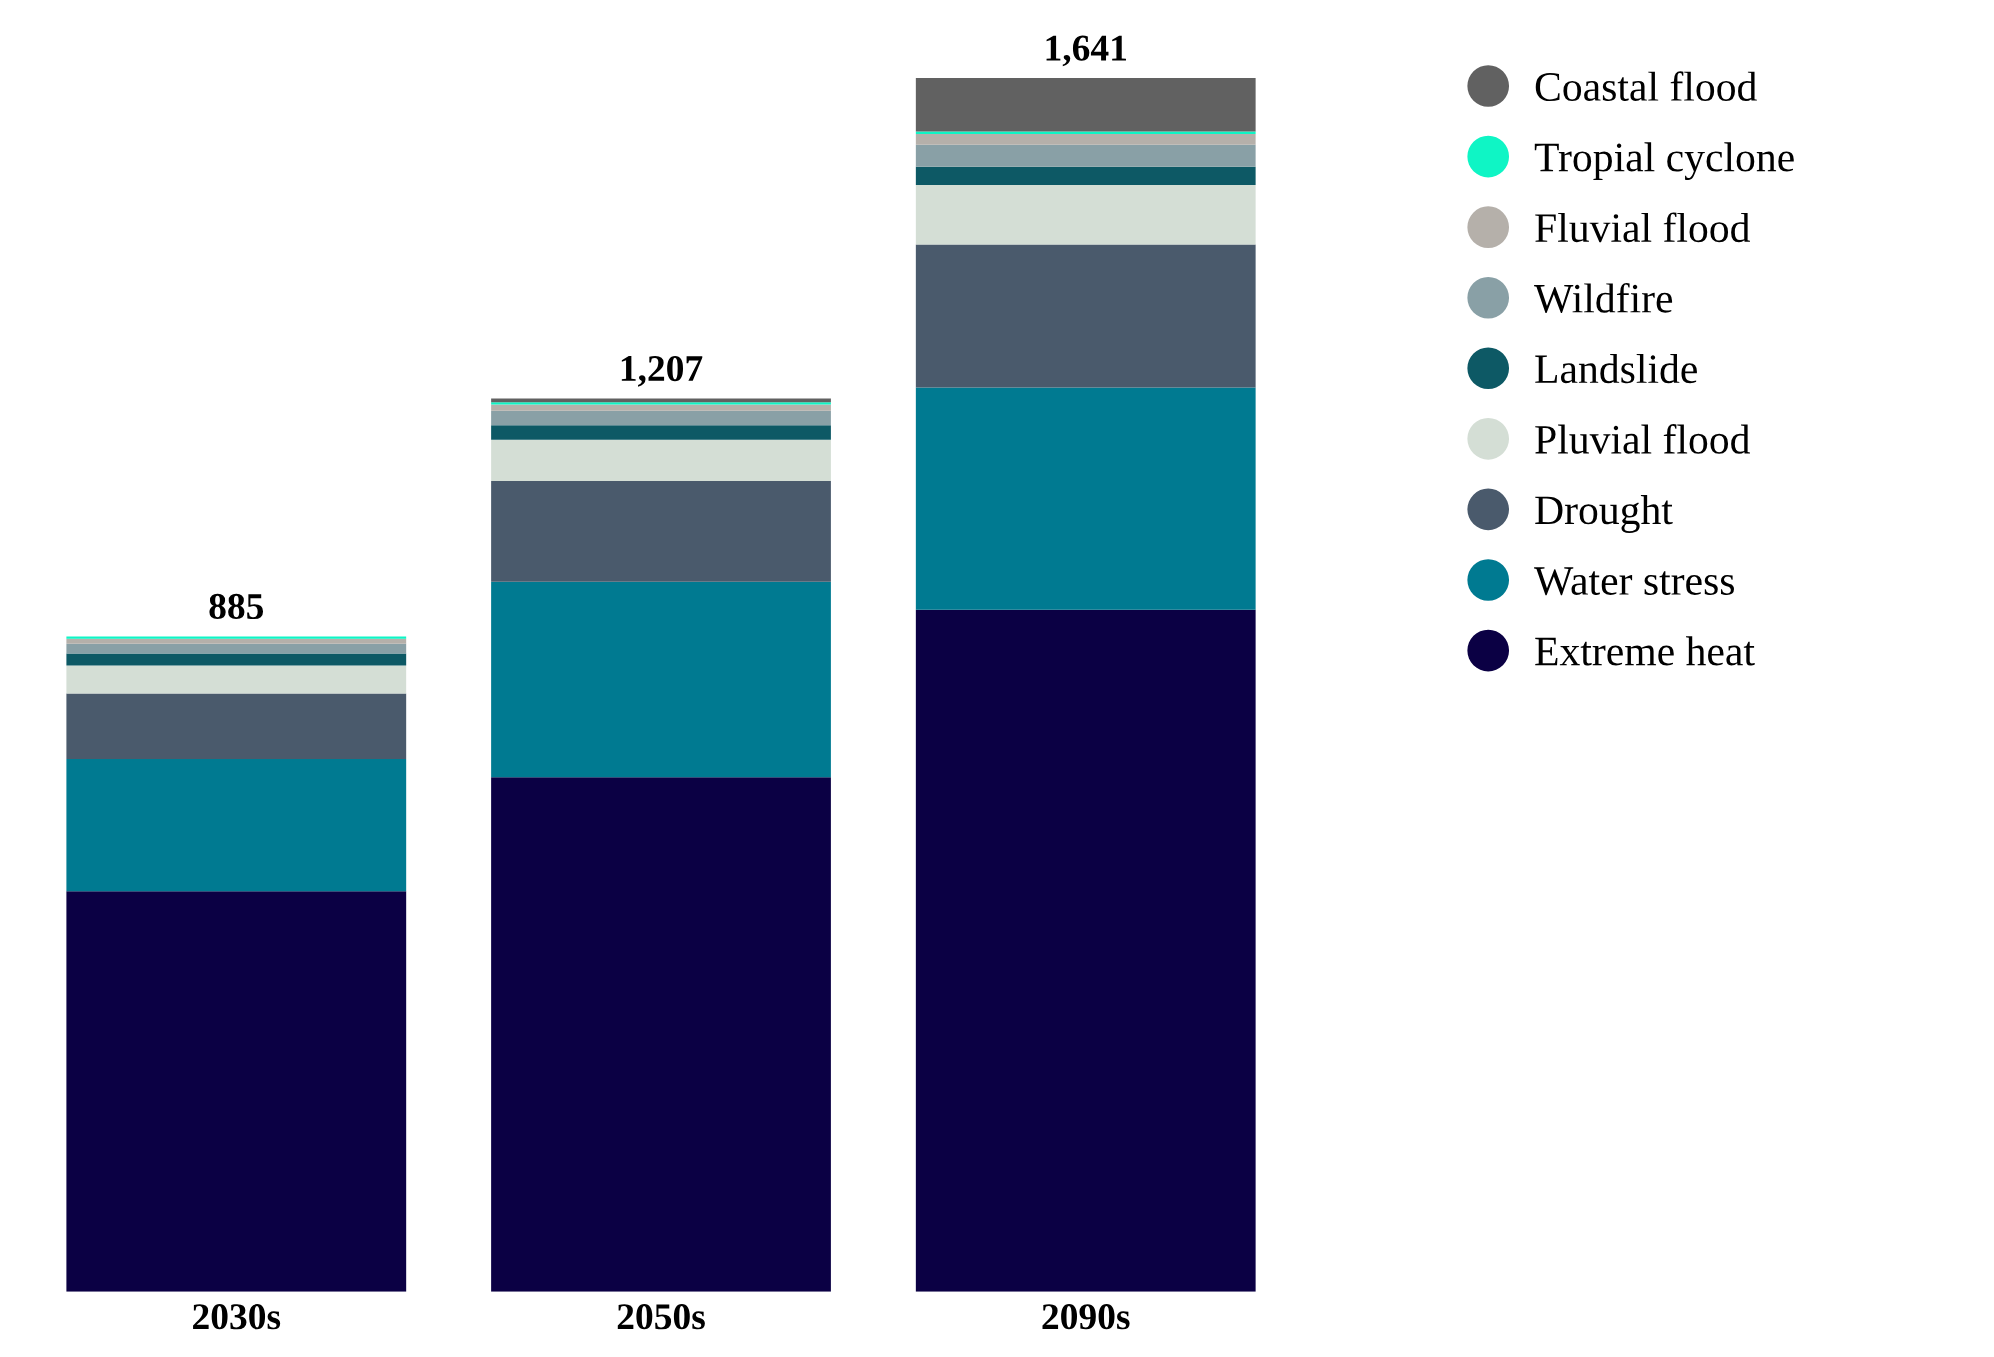 The height and width of the screenshot is (1357, 1994). I want to click on x-tick-label: 2050s, so click(661, 1317).